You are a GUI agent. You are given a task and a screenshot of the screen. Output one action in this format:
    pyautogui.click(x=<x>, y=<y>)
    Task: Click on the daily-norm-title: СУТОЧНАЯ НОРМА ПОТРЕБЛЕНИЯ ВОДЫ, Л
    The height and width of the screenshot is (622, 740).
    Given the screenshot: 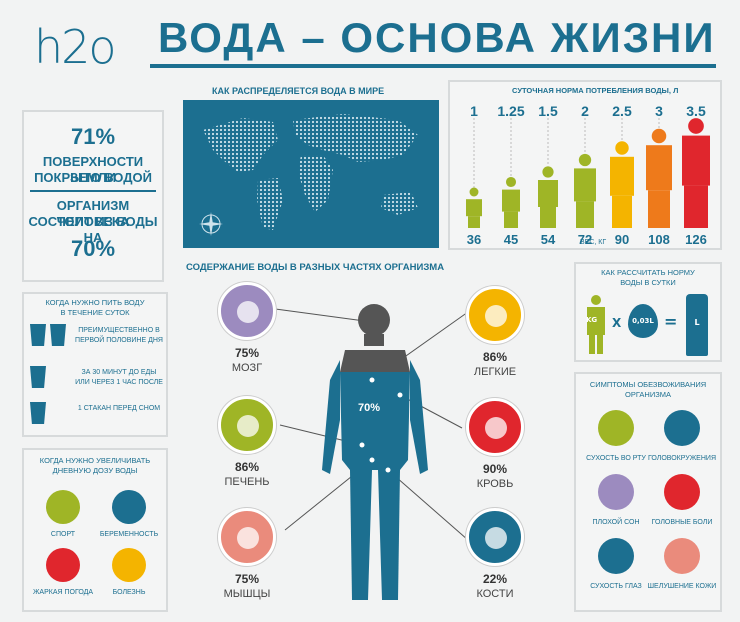 What is the action you would take?
    pyautogui.click(x=595, y=90)
    